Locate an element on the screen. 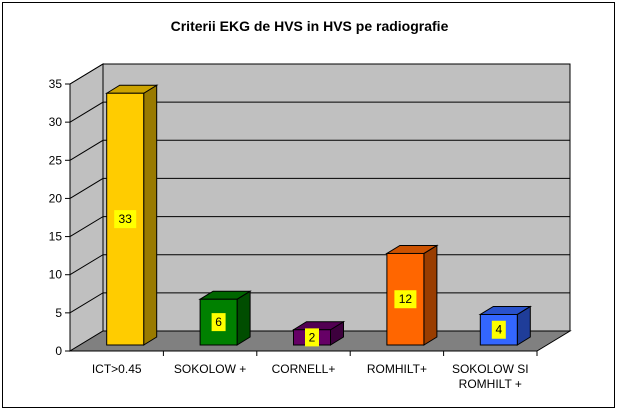 Image resolution: width=619 pixels, height=412 pixels. category-label: CORNELL+ is located at coordinates (304, 369).